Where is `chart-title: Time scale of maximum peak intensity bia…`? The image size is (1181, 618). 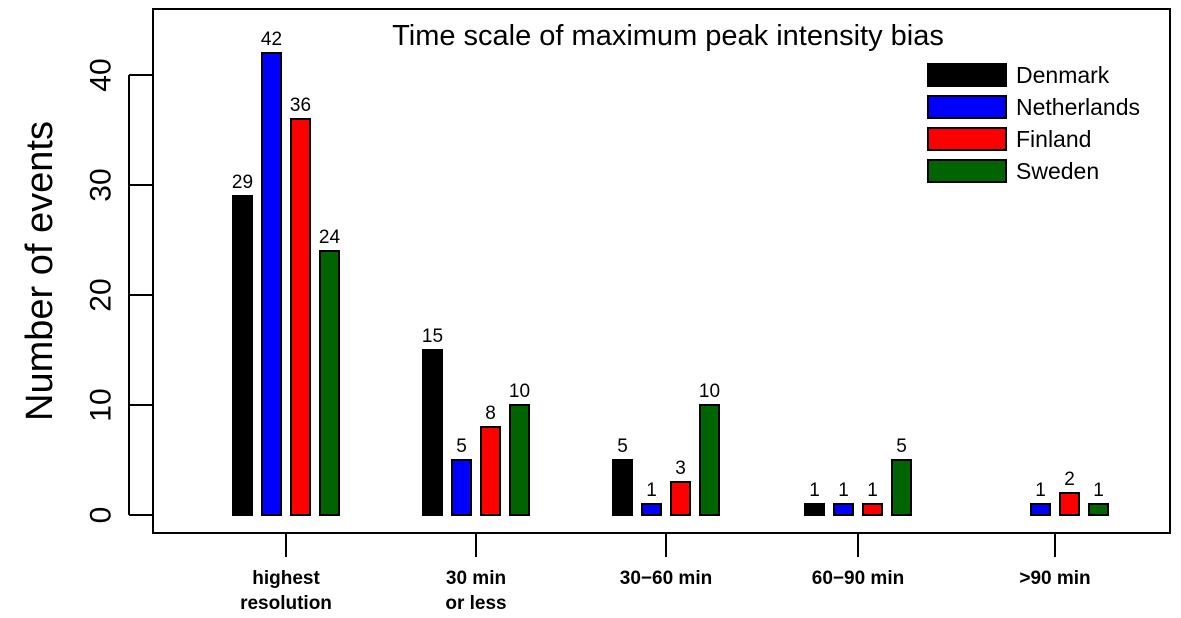
chart-title: Time scale of maximum peak intensity bia… is located at coordinates (668, 36).